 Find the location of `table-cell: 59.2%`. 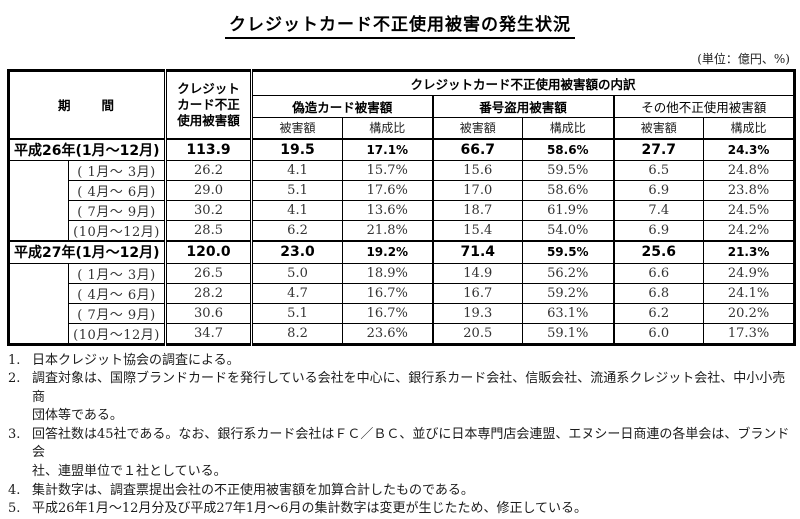

table-cell: 59.2% is located at coordinates (568, 293).